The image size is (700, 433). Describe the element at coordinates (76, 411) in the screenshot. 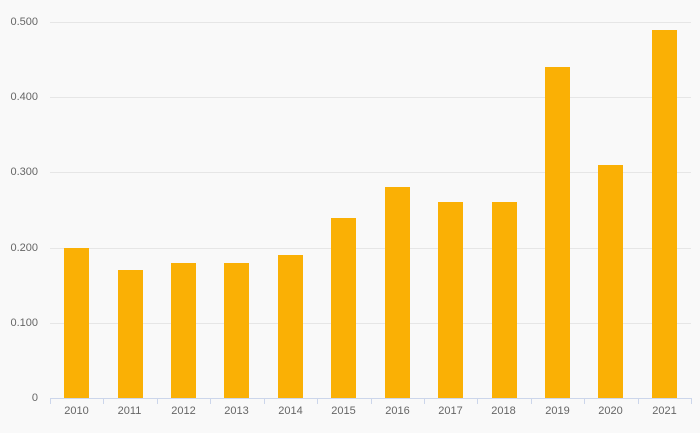

I see `x-axis-label: 2010` at that location.